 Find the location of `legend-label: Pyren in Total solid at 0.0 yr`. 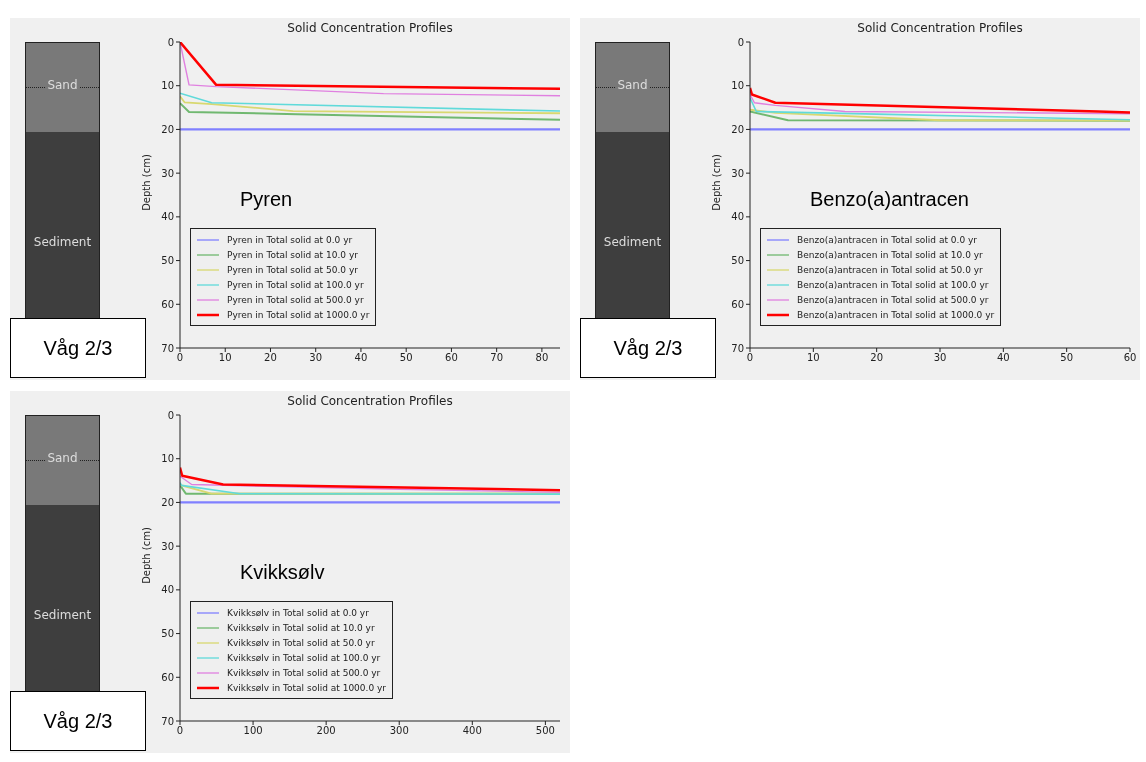

legend-label: Pyren in Total solid at 0.0 yr is located at coordinates (290, 239).